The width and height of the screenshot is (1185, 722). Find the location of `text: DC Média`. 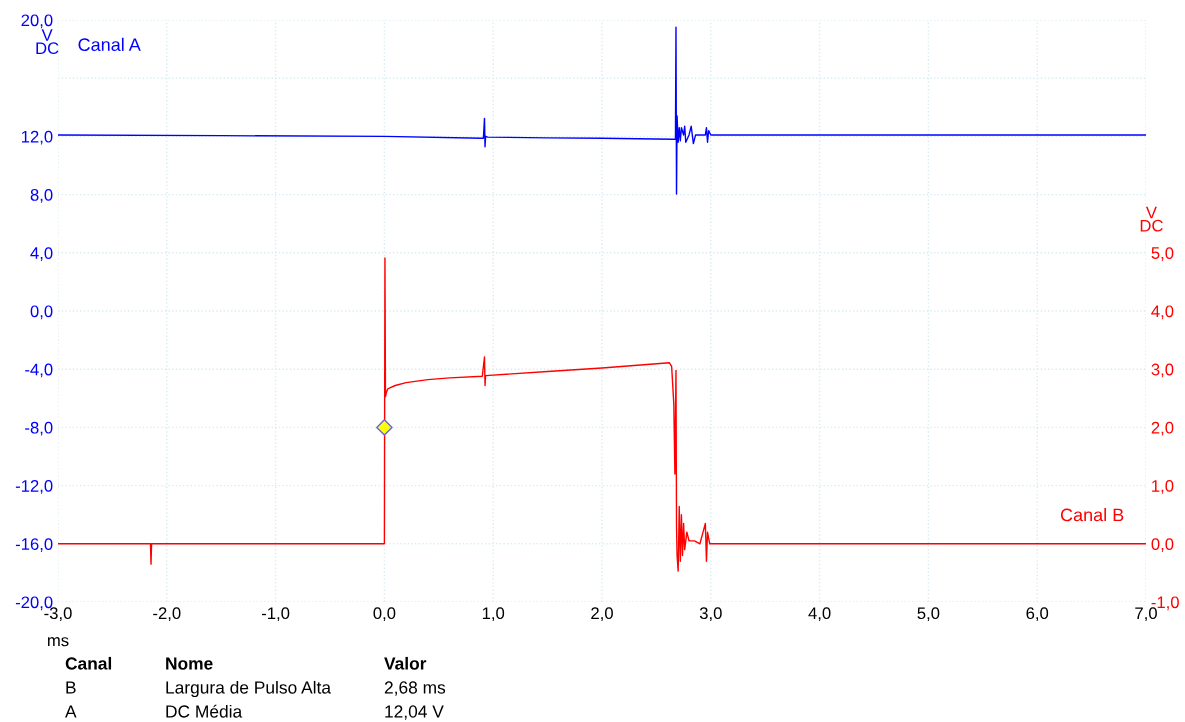

text: DC Média is located at coordinates (204, 711).